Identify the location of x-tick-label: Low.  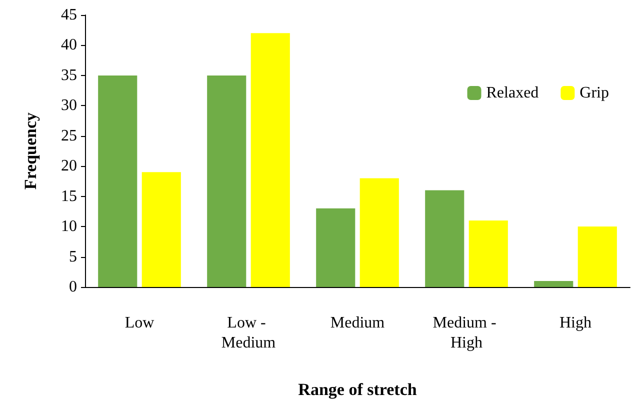
(139, 323).